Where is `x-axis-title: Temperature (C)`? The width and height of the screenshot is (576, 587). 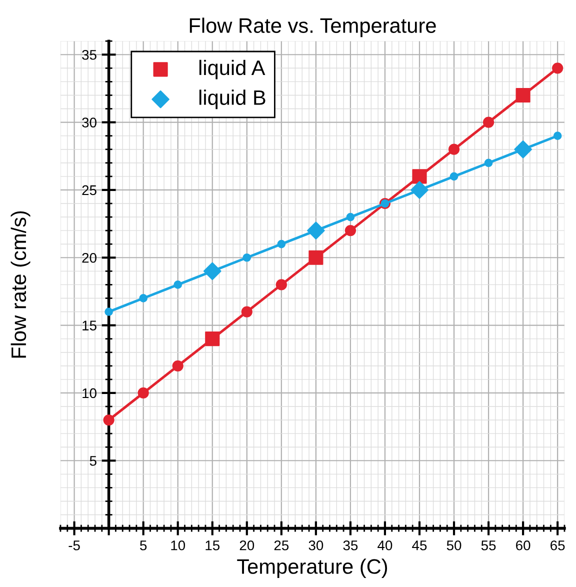 x-axis-title: Temperature (C) is located at coordinates (312, 568).